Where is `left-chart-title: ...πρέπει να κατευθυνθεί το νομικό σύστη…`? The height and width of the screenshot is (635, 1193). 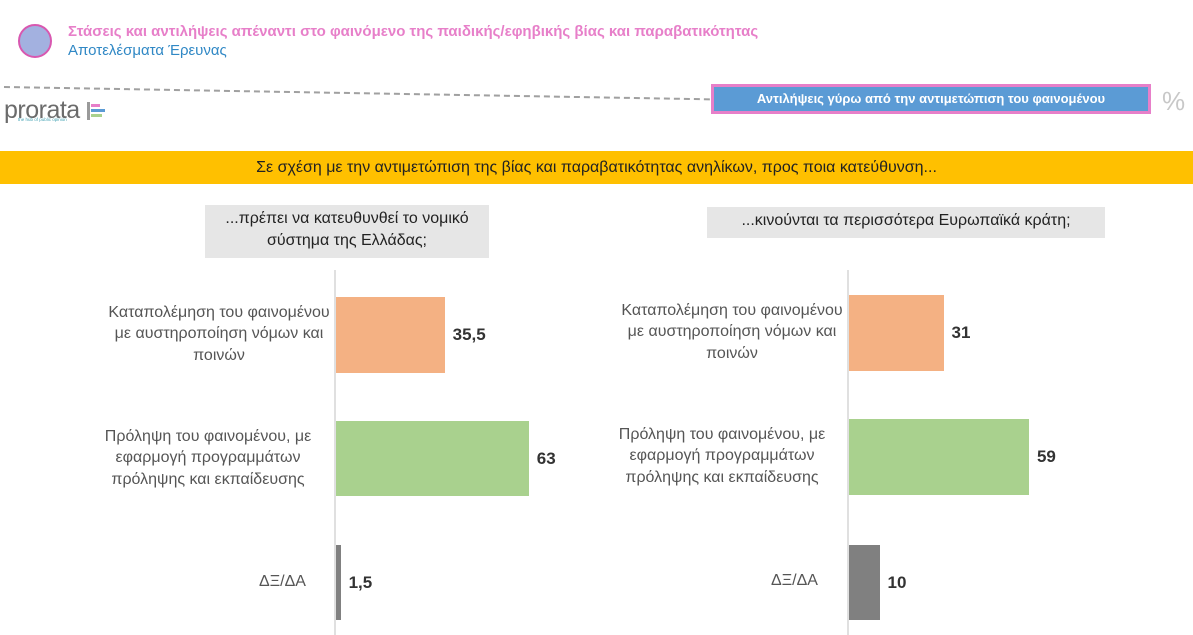
left-chart-title: ...πρέπει να κατευθυνθεί το νομικό σύστη… is located at coordinates (347, 231).